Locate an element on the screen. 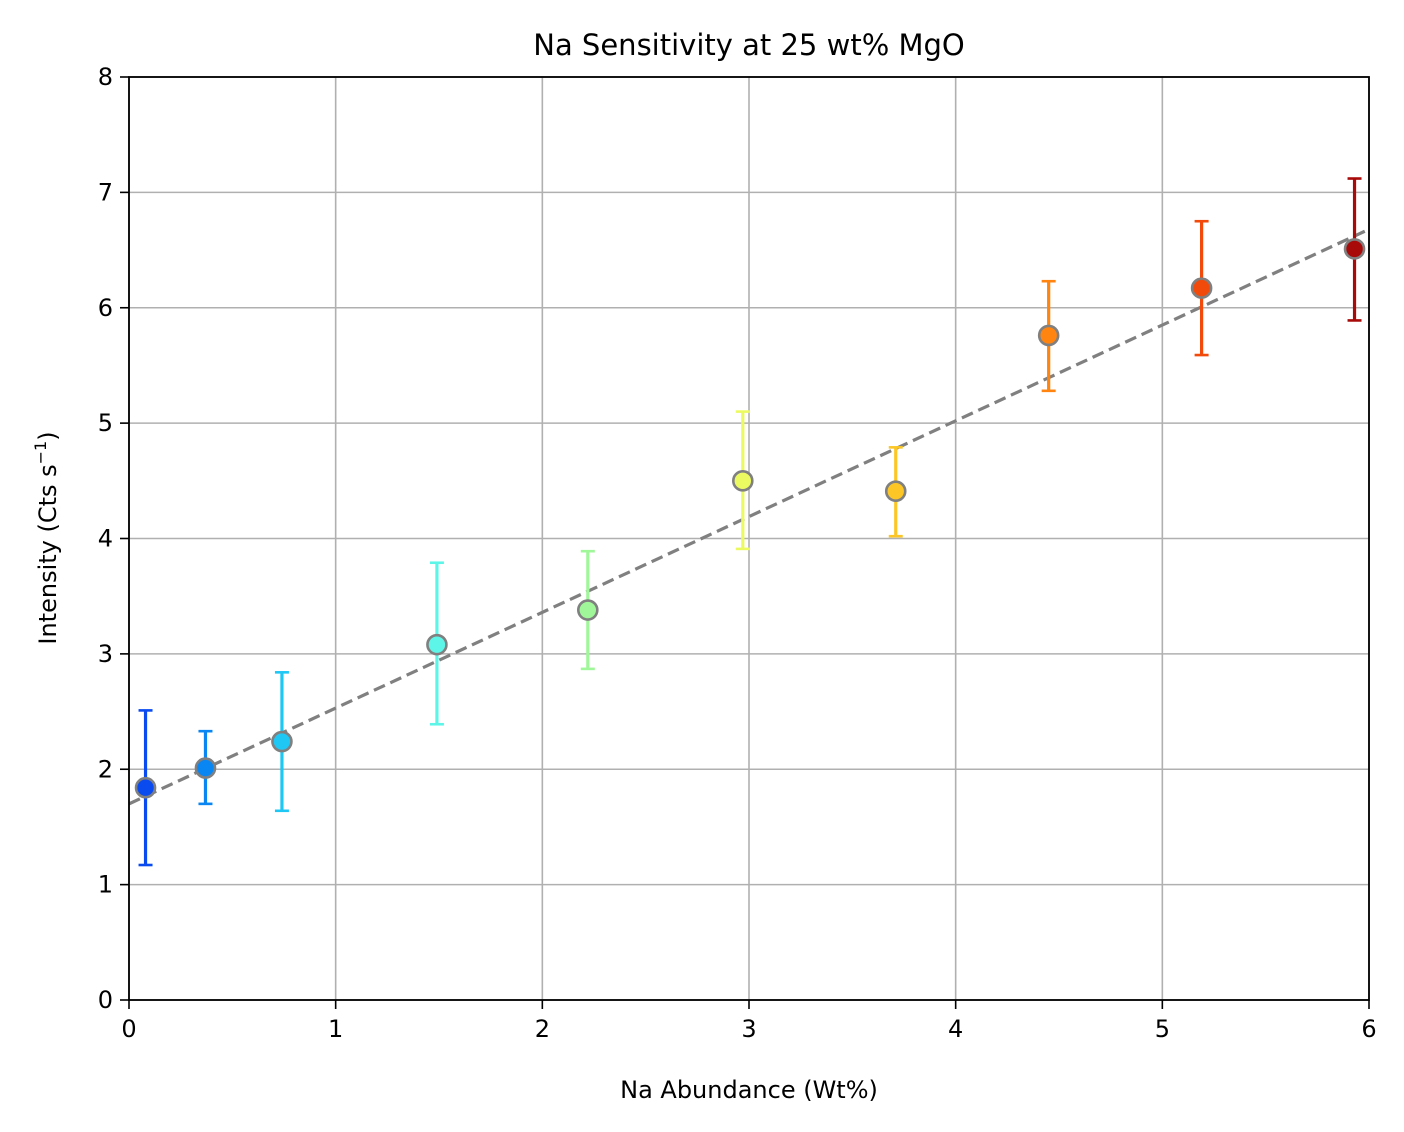 This screenshot has width=1404, height=1132. y-tick-label: 8 is located at coordinates (105, 77).